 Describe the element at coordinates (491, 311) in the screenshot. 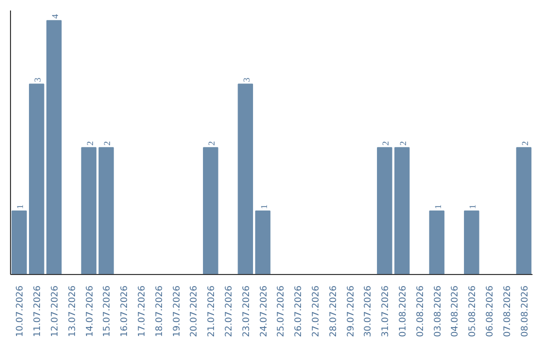

I see `x-tick-label: 06.08.2026` at that location.